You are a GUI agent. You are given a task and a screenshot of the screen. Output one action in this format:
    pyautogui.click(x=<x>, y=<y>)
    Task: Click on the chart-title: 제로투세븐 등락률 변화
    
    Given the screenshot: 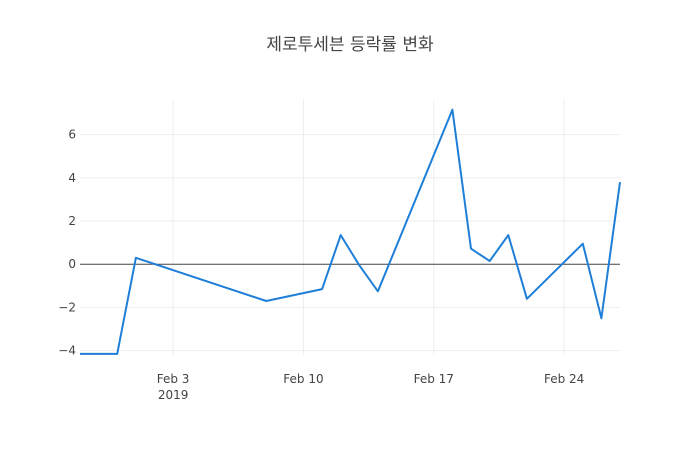 What is the action you would take?
    pyautogui.click(x=350, y=45)
    